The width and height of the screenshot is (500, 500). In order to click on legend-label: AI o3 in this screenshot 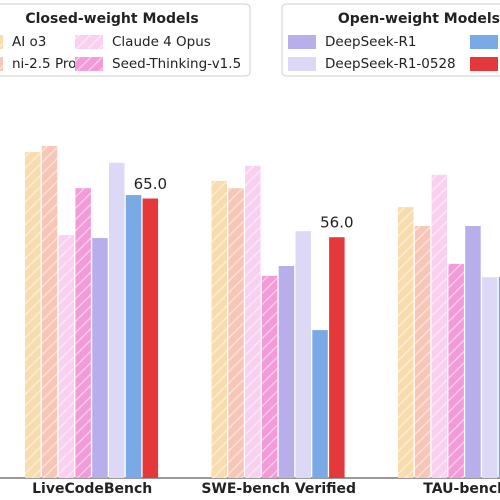, I will do `click(29, 42)`.